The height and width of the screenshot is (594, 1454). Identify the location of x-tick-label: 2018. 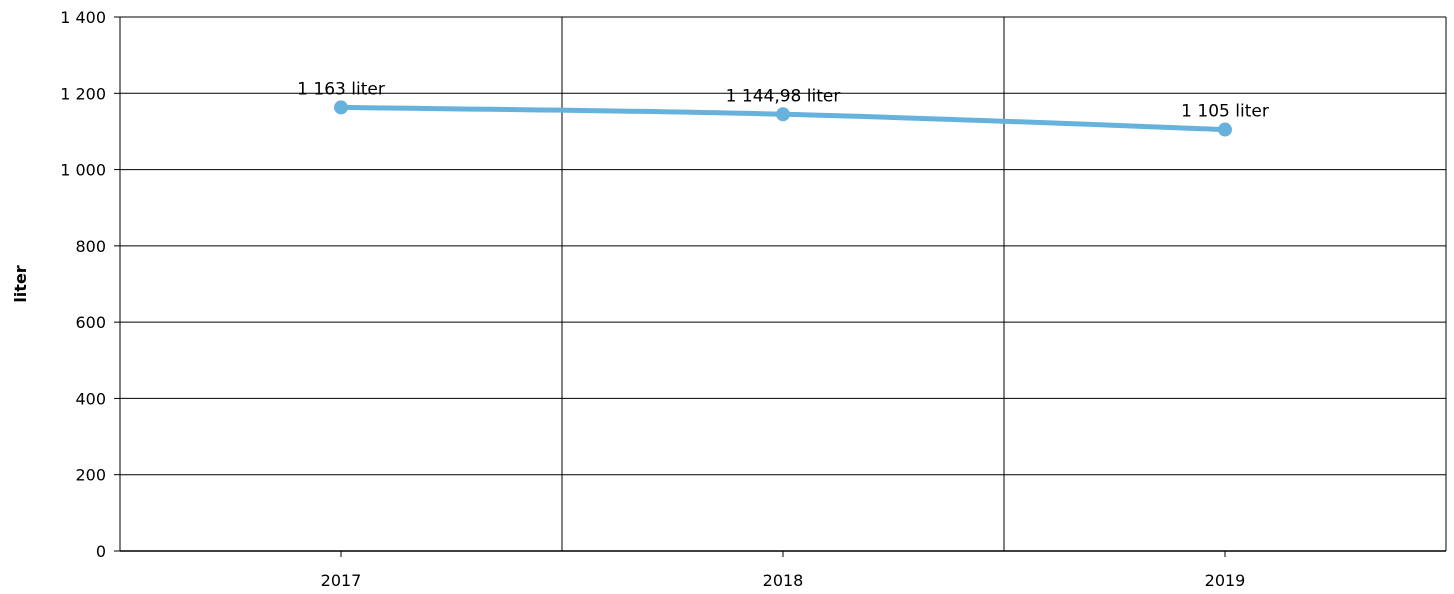
(783, 580).